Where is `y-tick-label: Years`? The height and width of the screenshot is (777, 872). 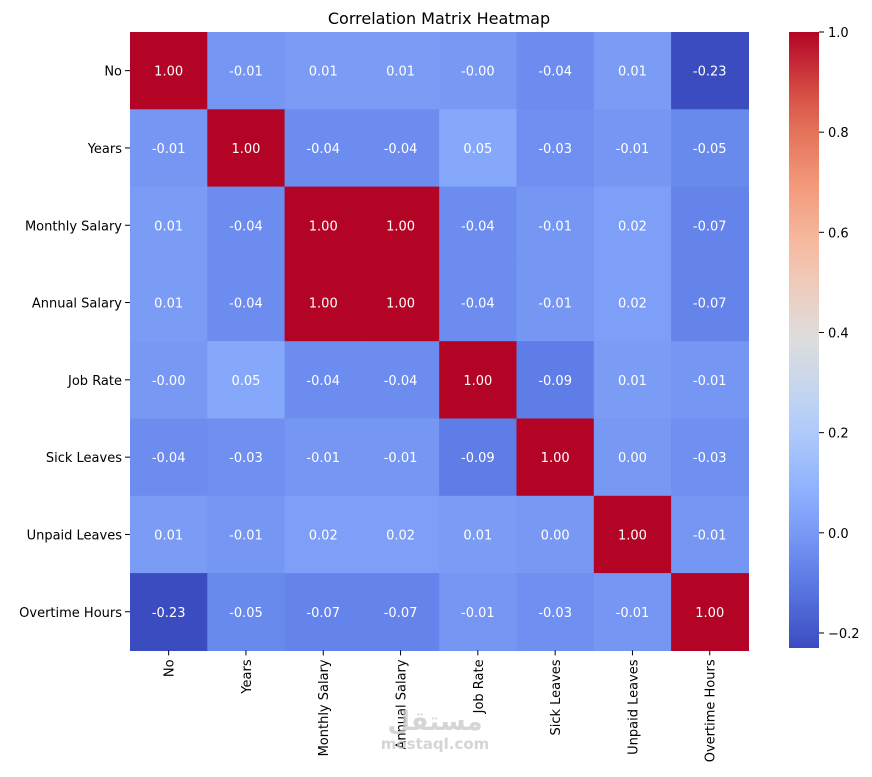 y-tick-label: Years is located at coordinates (105, 149).